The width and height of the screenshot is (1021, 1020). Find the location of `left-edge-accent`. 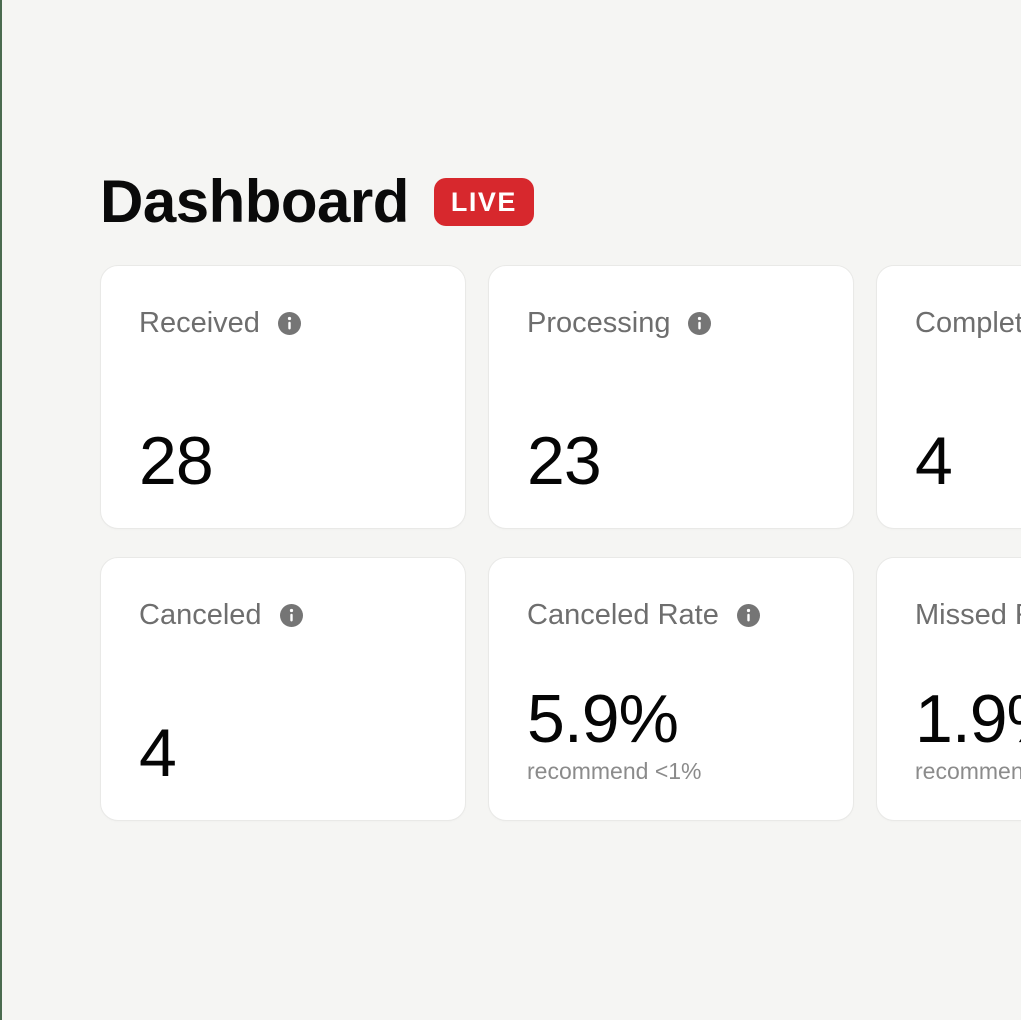

left-edge-accent is located at coordinates (1, 510).